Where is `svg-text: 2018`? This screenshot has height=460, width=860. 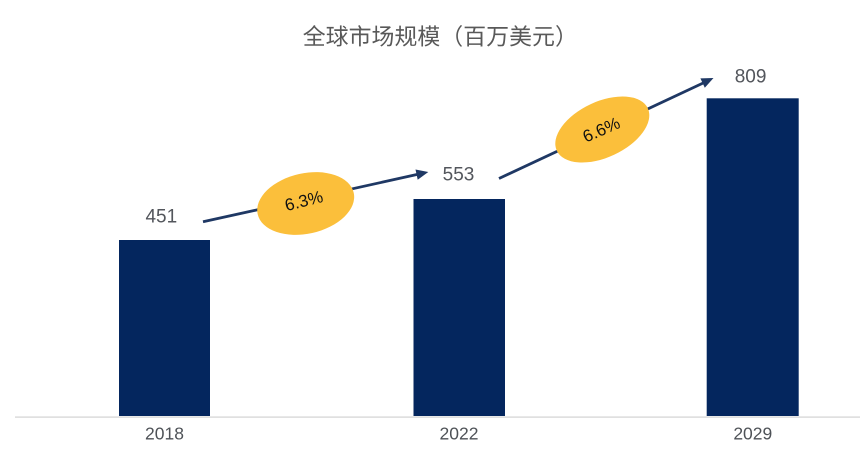
svg-text: 2018 is located at coordinates (164, 434).